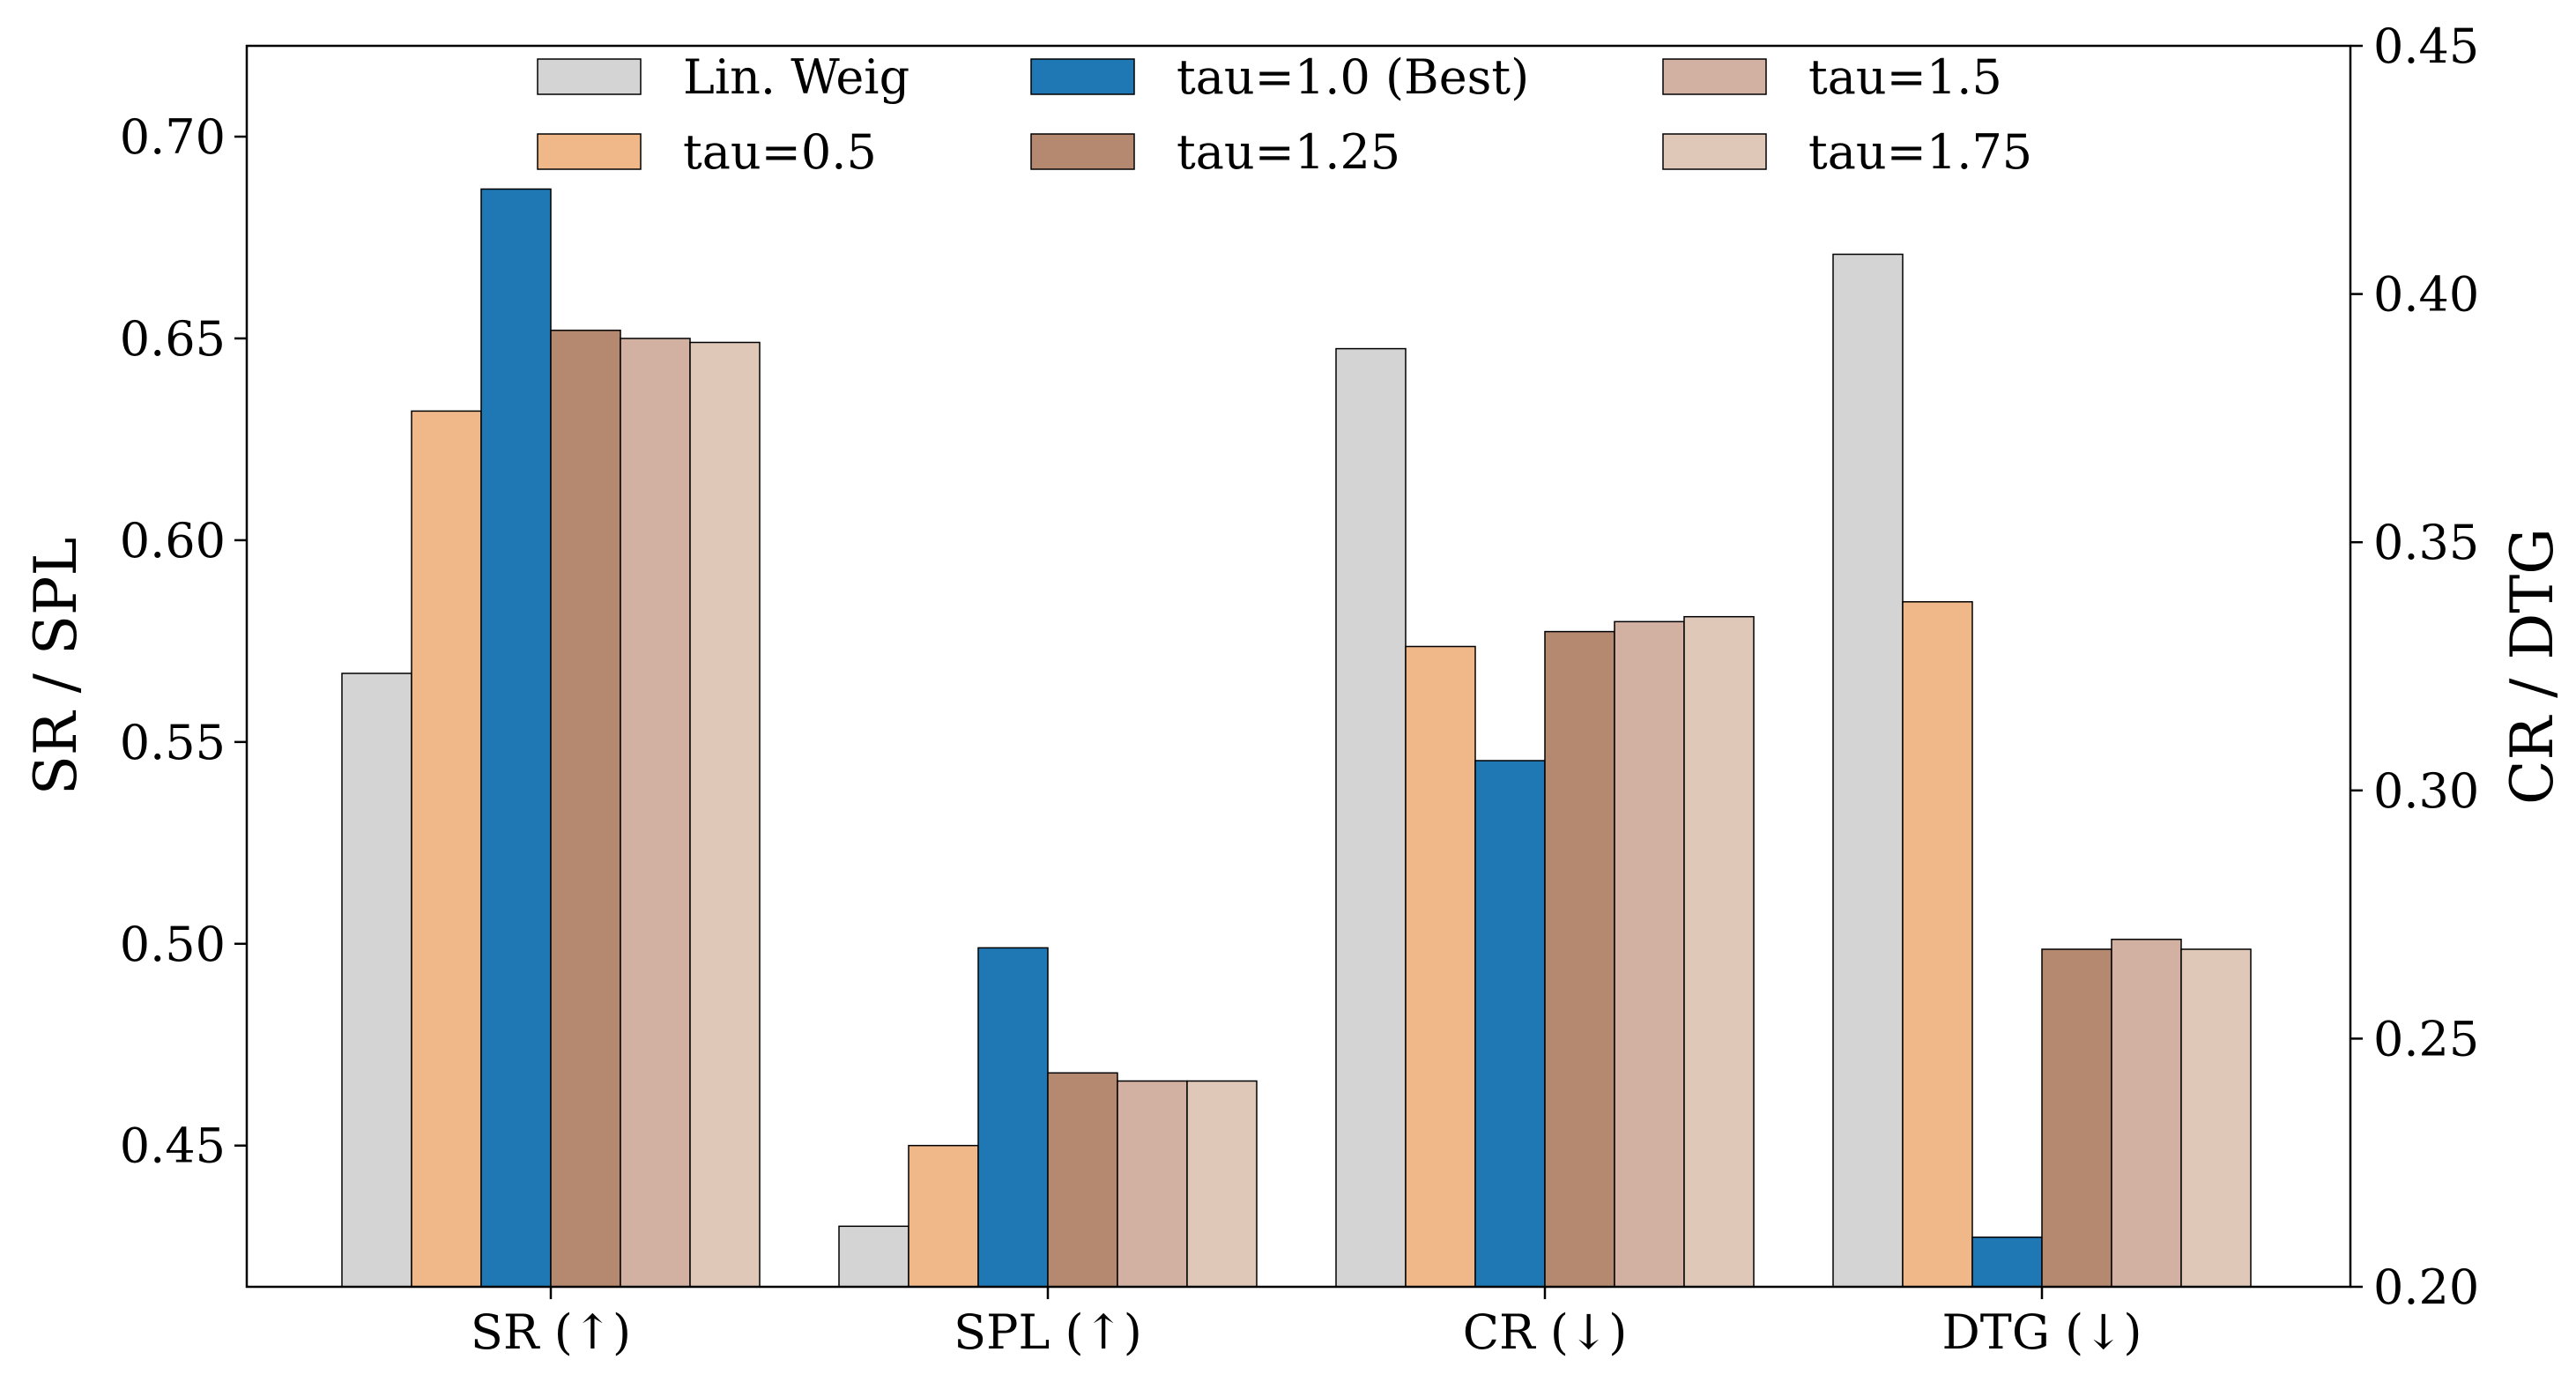  I want to click on left-tick-label: 0.70, so click(173, 137).